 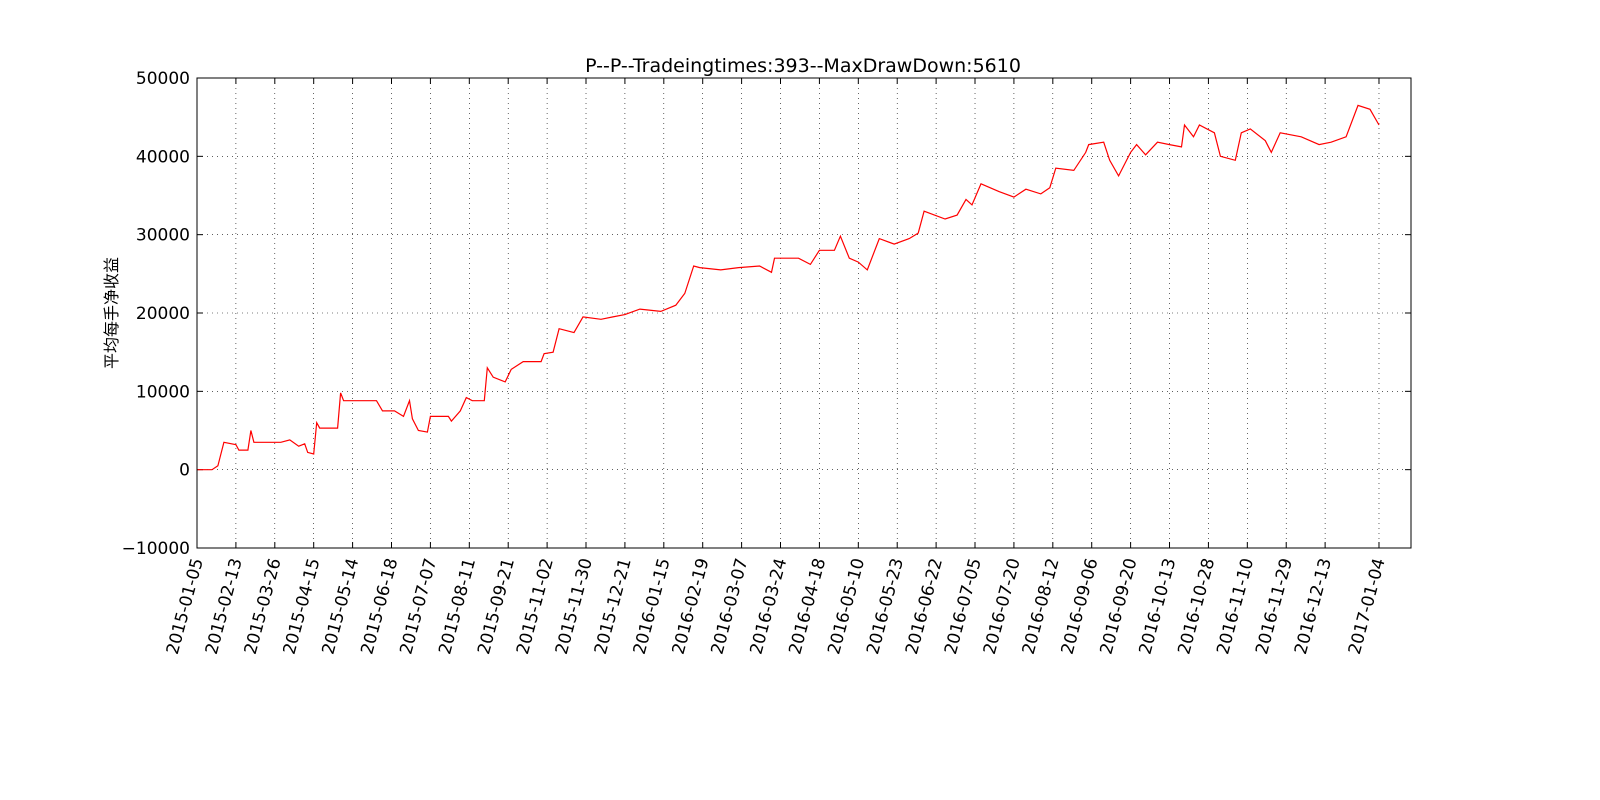 I want to click on x-tick-label: 2015-09-21, so click(x=496, y=606).